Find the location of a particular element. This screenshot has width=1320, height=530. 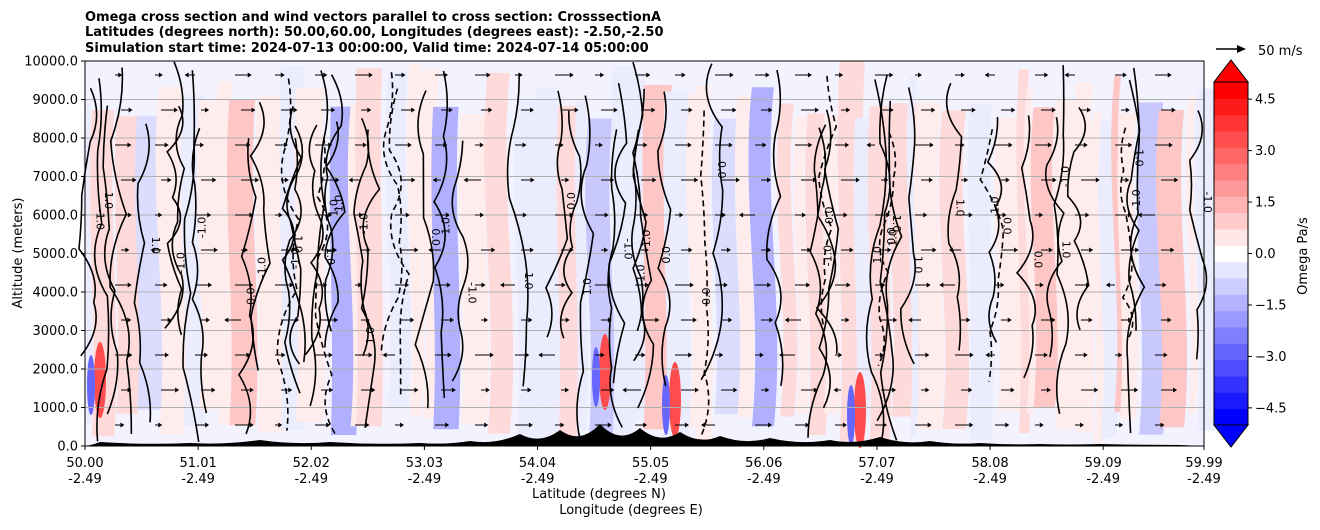

y-axis-label: Altitude (meters) is located at coordinates (18, 253).